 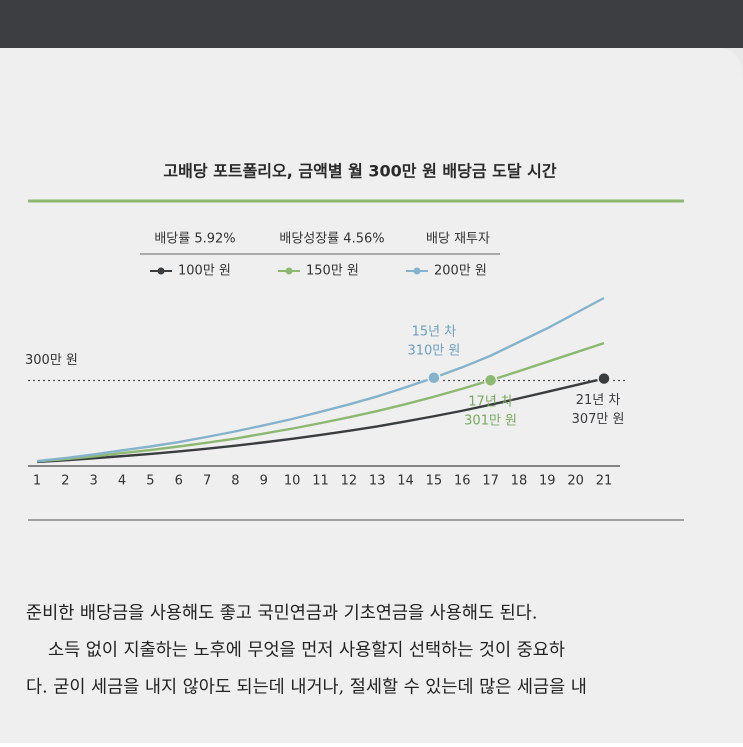 What do you see at coordinates (94, 481) in the screenshot?
I see `x-tick-label: 3` at bounding box center [94, 481].